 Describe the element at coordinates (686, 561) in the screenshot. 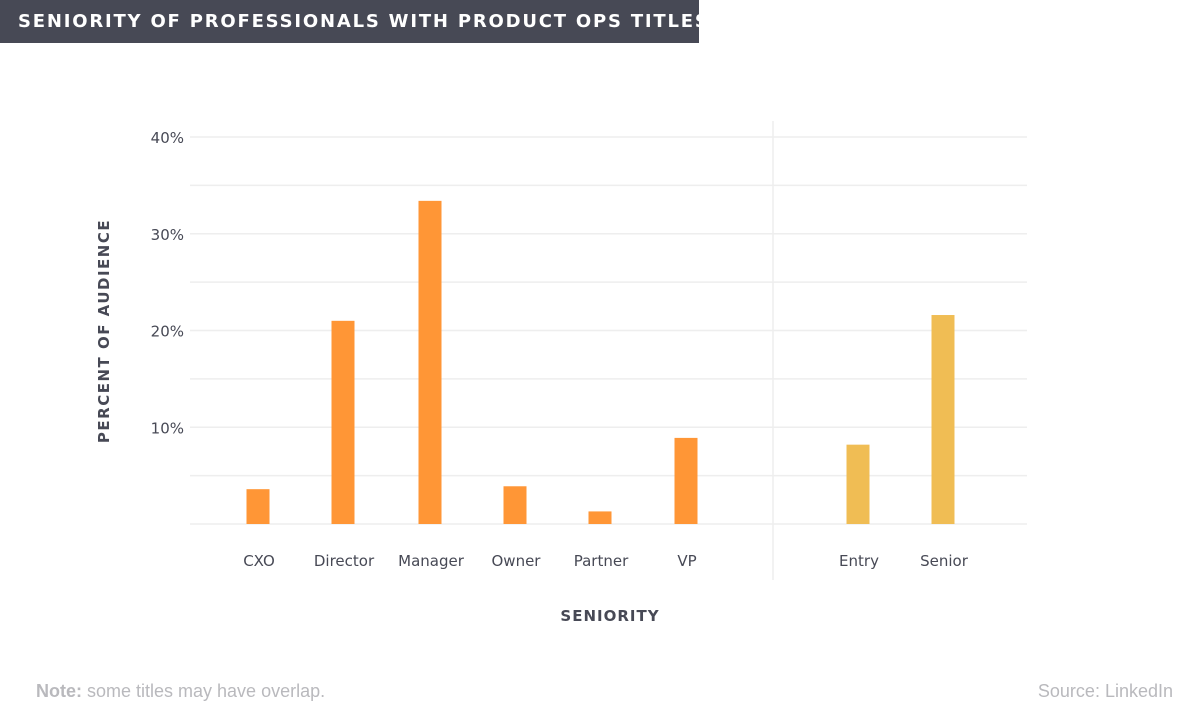

I see `x-tick-label: VP` at that location.